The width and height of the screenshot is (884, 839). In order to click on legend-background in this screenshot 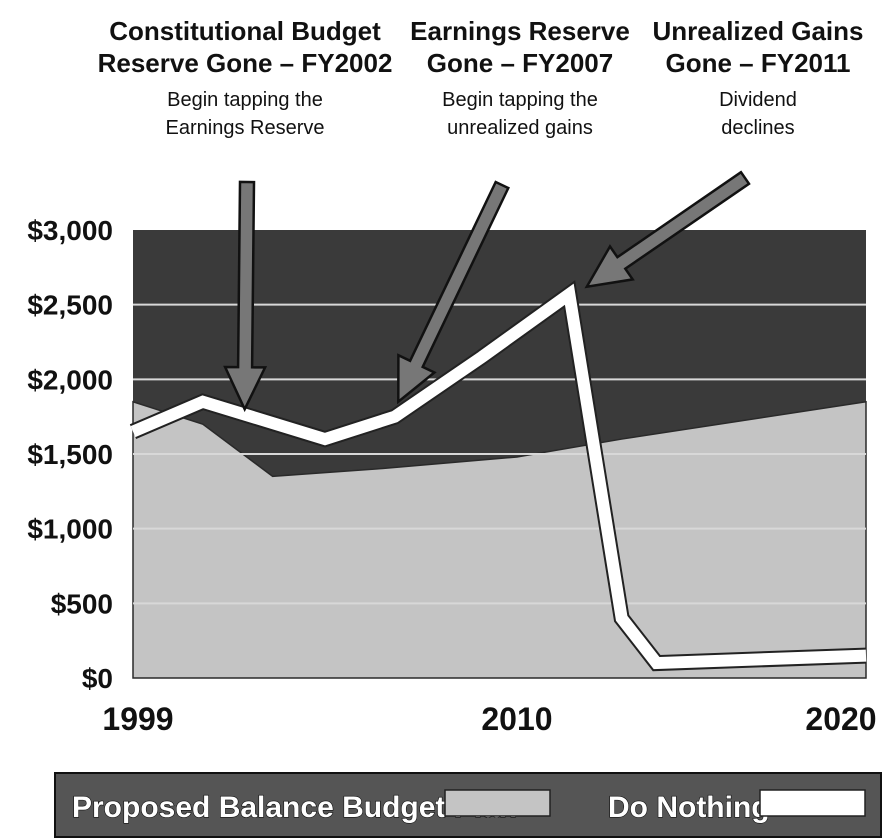, I will do `click(468, 805)`.